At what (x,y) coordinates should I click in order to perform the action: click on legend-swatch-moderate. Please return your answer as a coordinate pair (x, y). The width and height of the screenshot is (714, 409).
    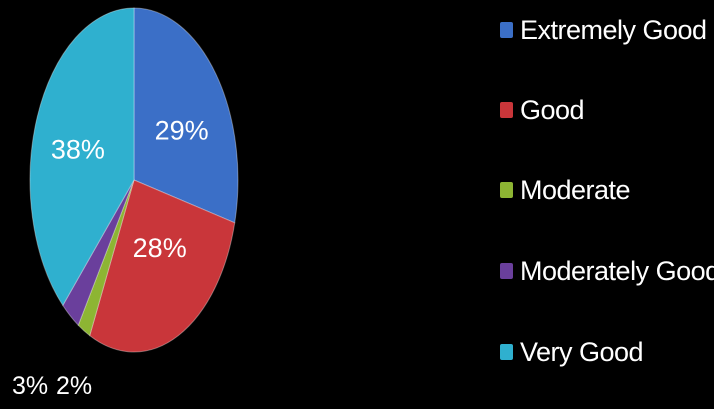
    Looking at the image, I should click on (506, 190).